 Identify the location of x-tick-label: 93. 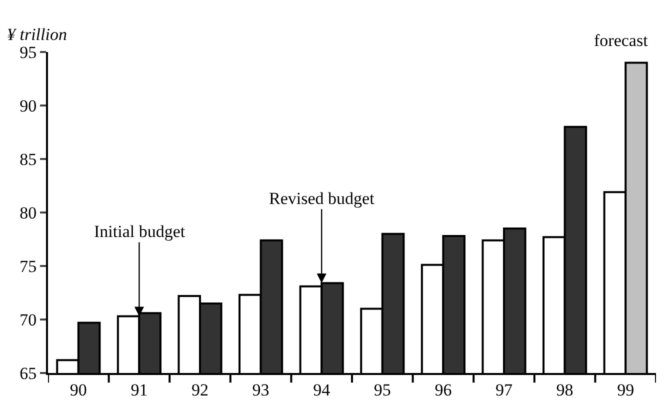
(261, 390).